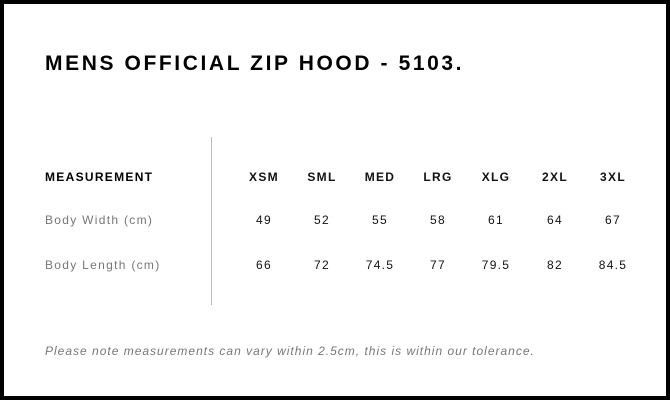  I want to click on measurement-value: 61, so click(496, 220).